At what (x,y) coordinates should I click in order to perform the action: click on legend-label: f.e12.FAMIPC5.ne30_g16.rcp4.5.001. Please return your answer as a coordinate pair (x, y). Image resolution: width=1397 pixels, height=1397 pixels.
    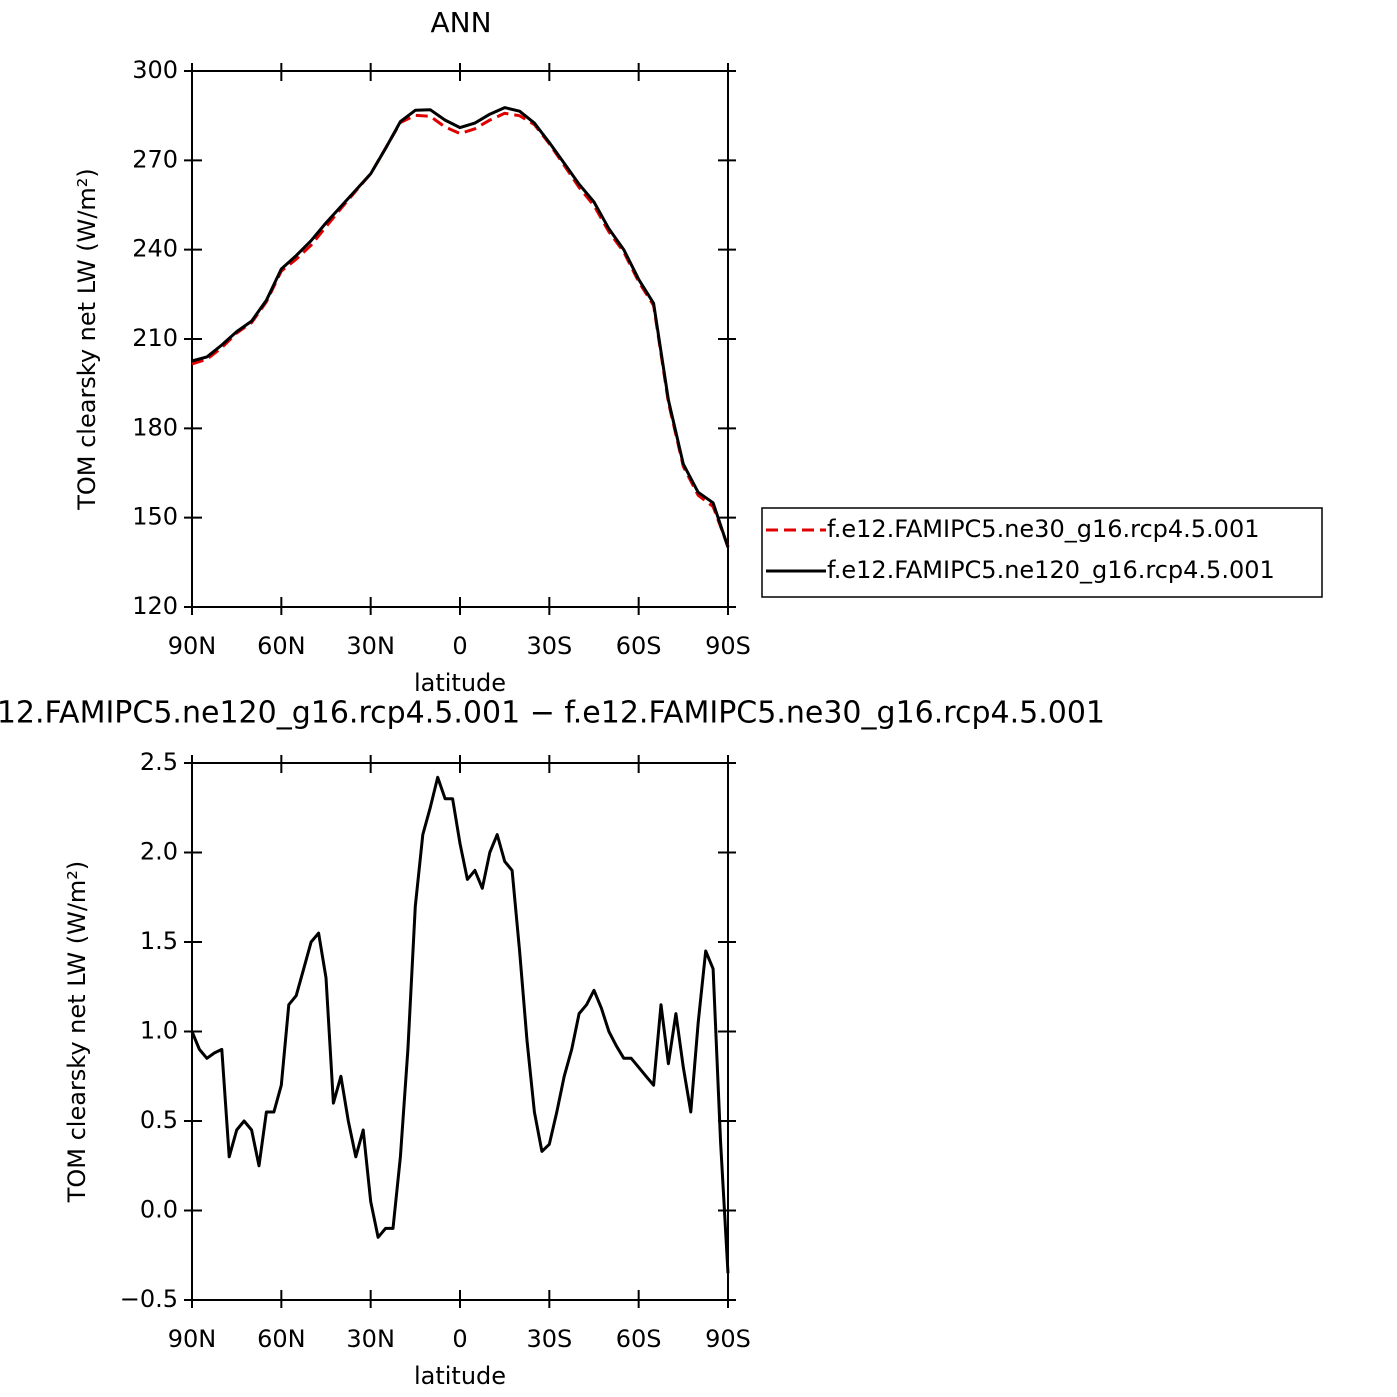
    Looking at the image, I should click on (1043, 529).